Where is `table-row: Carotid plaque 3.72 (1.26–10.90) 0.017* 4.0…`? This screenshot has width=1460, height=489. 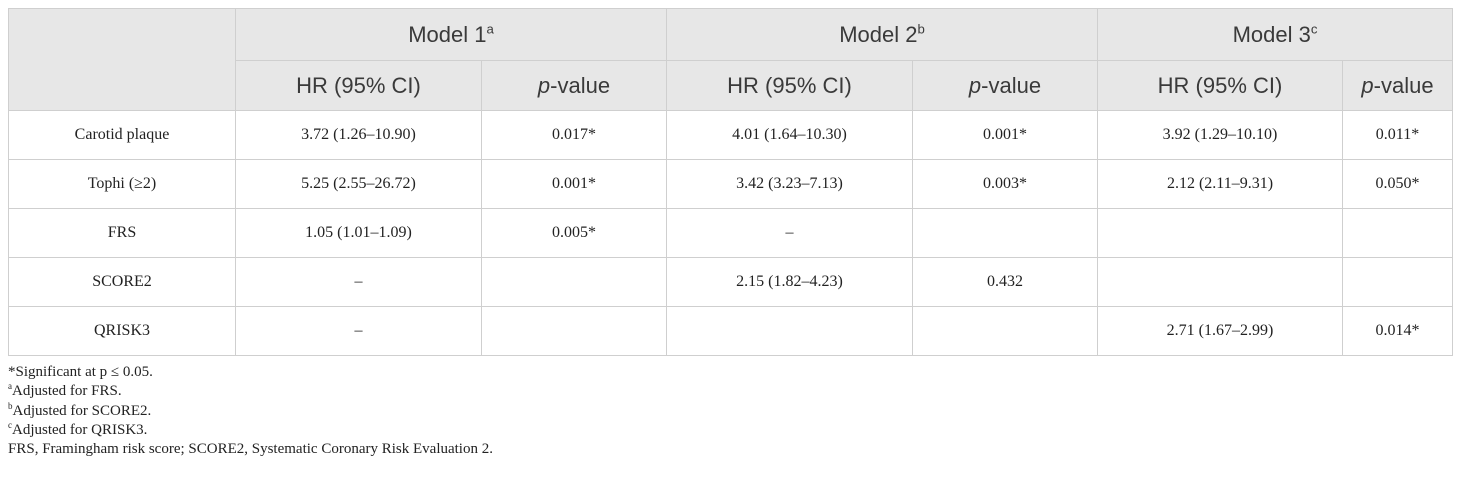 table-row: Carotid plaque 3.72 (1.26–10.90) 0.017* 4.0… is located at coordinates (730, 135).